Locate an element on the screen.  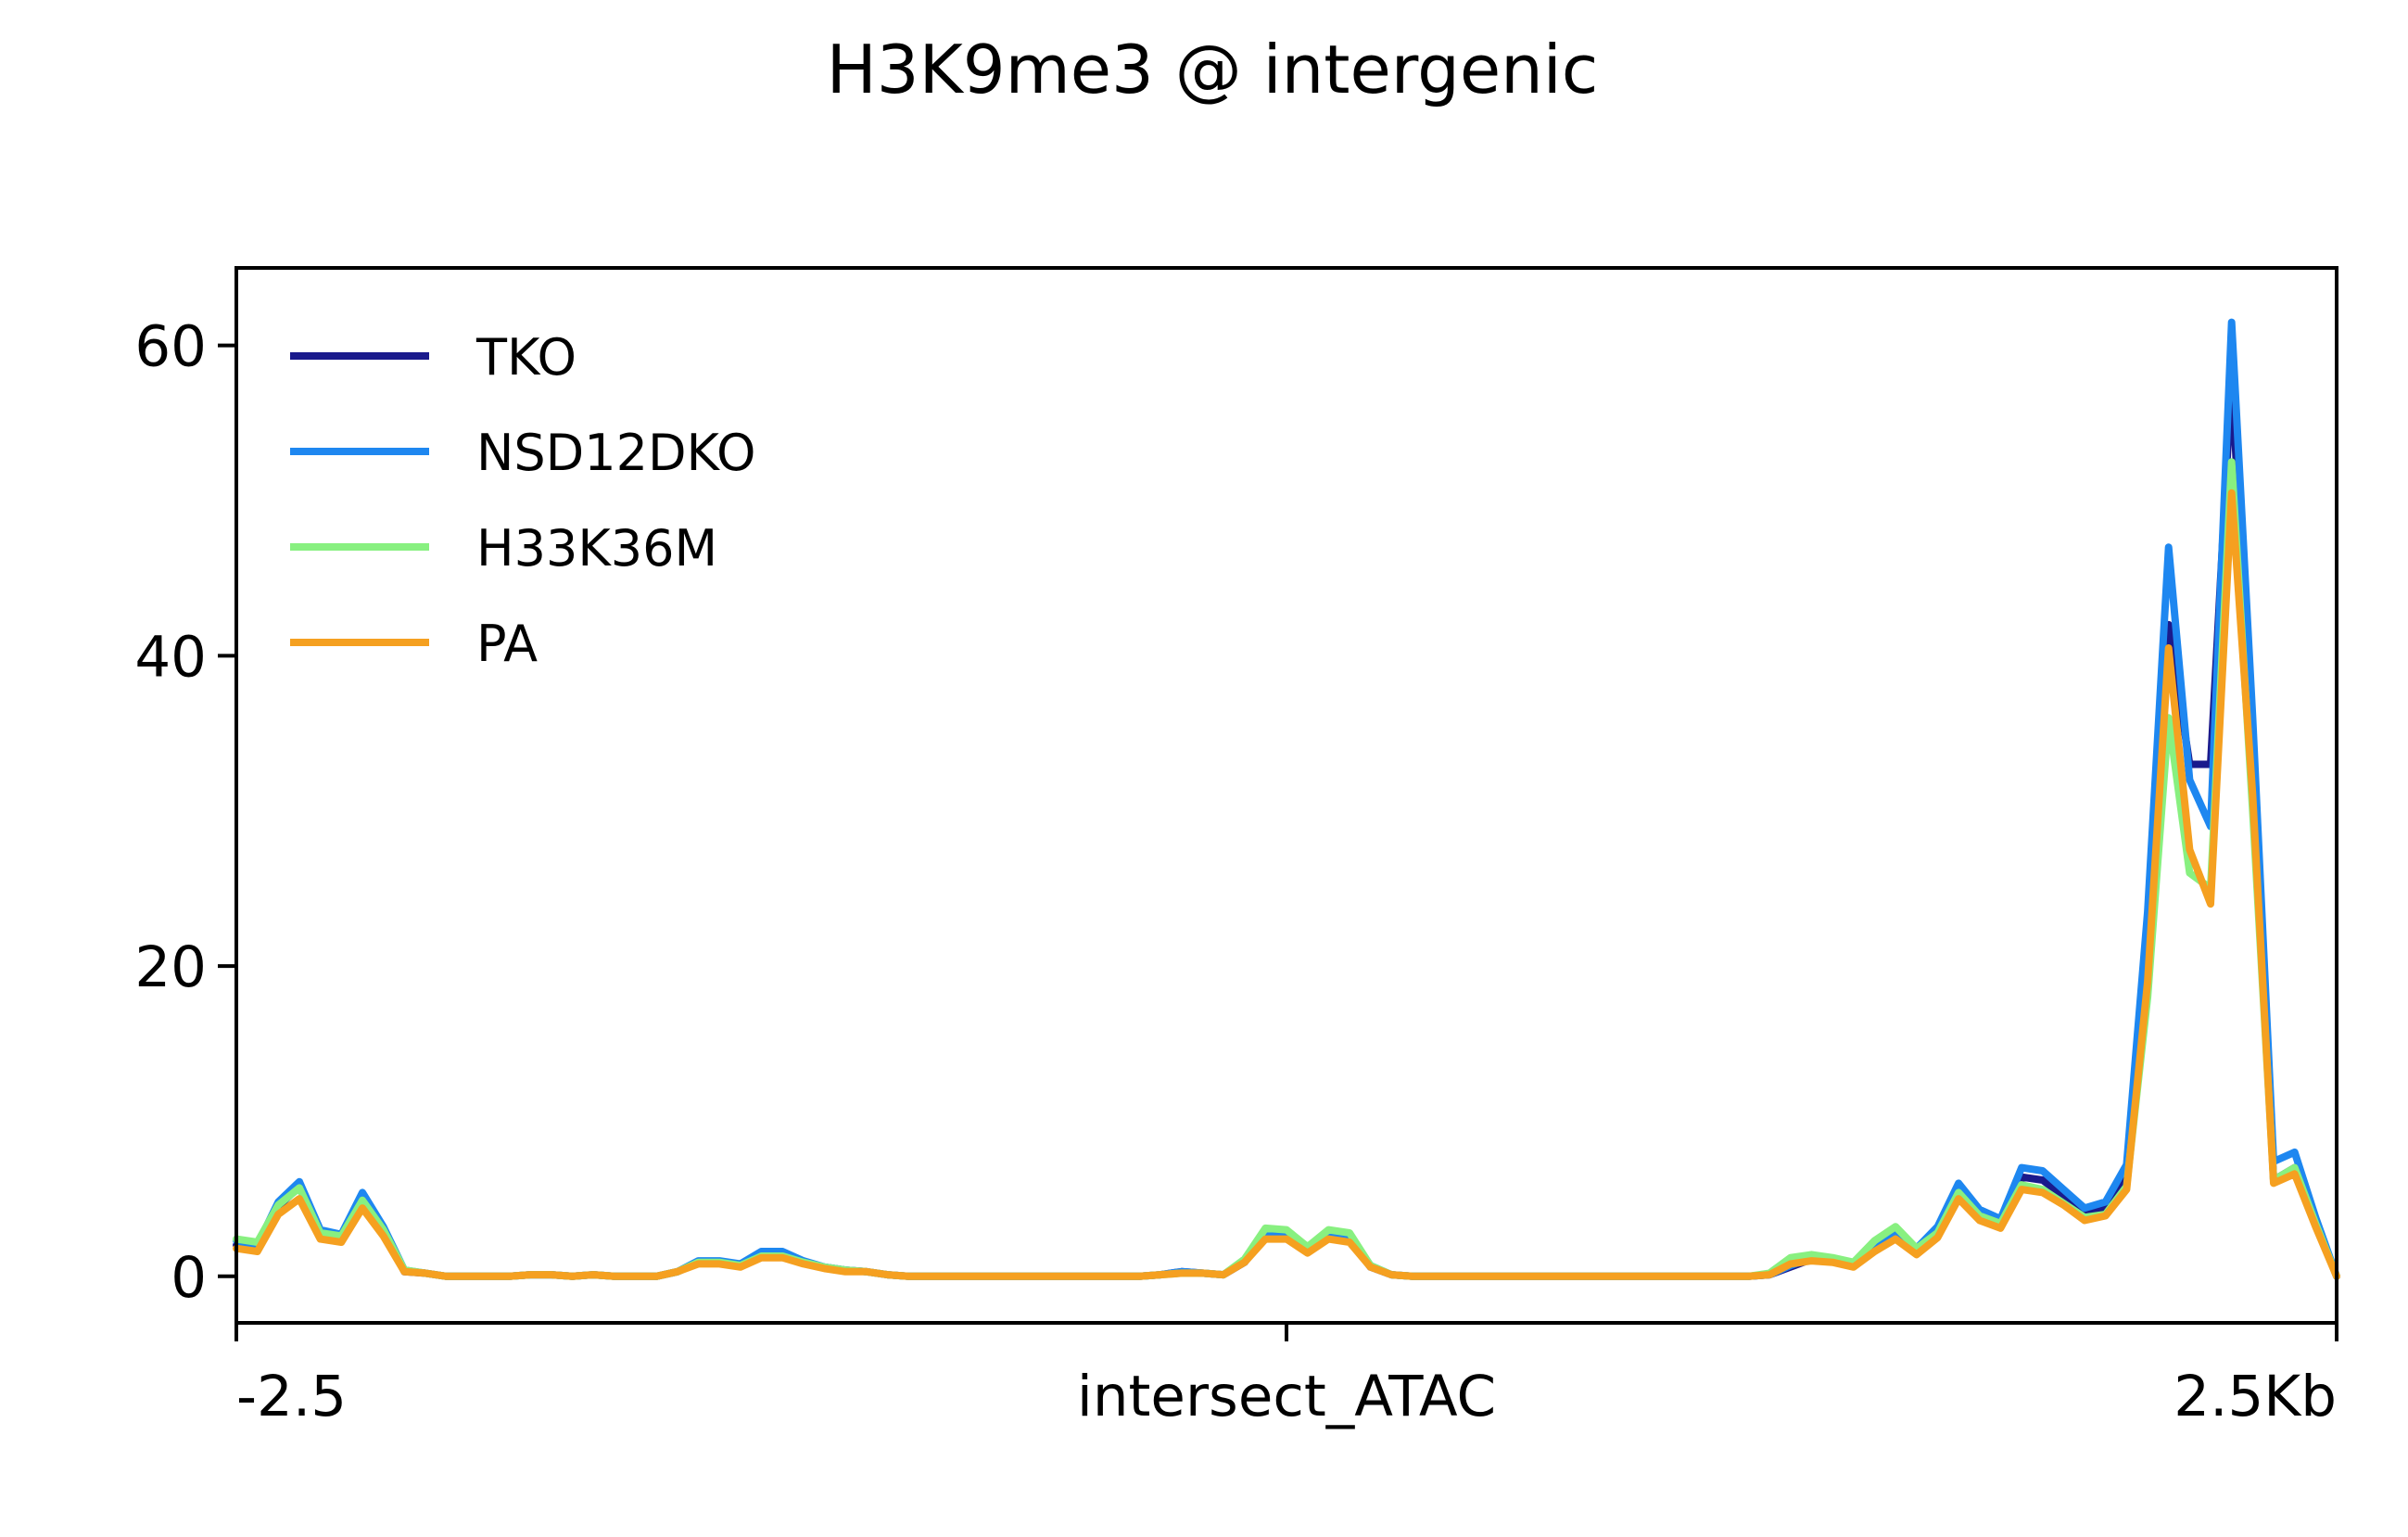
legend: TKO NSD12DKO H33K36M PA is located at coordinates (523, 500).